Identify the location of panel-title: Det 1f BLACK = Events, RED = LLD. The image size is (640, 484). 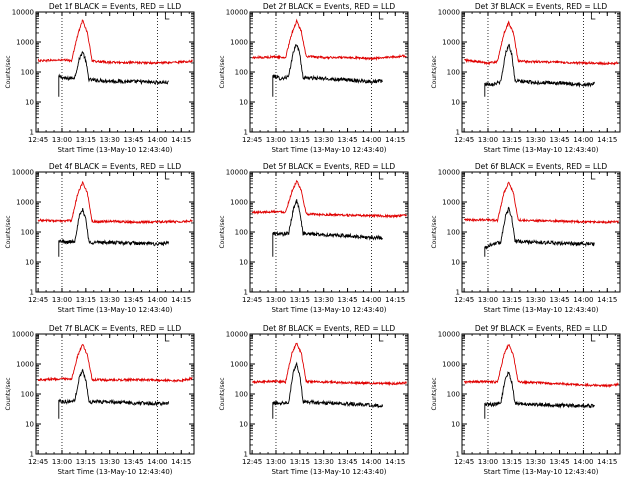
(115, 6).